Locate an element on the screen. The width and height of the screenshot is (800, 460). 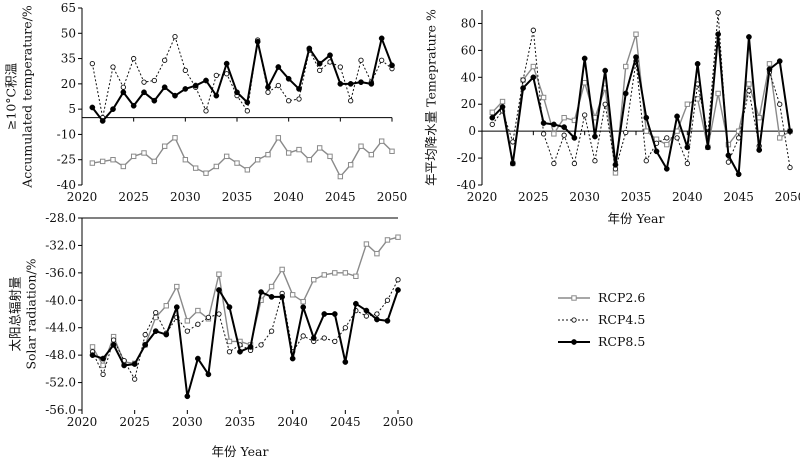
y-tick-label: 40 is located at coordinates (468, 77).